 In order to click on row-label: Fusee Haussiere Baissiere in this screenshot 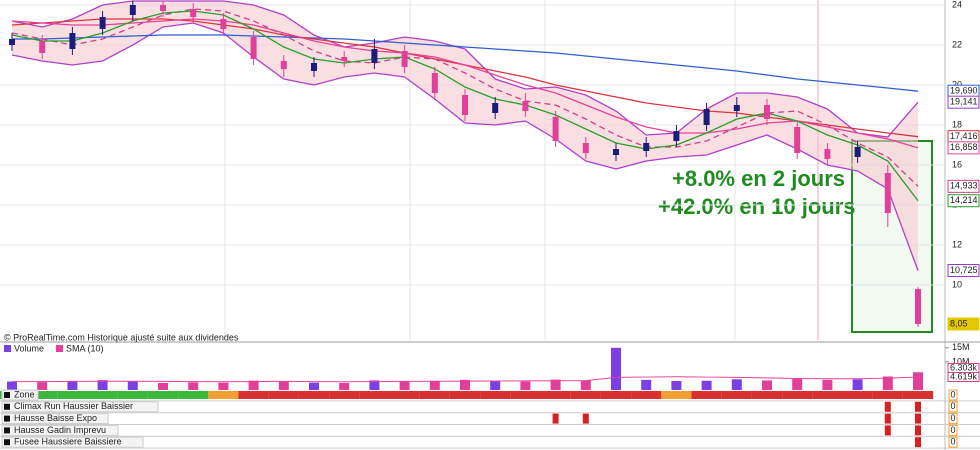, I will do `click(68, 442)`.